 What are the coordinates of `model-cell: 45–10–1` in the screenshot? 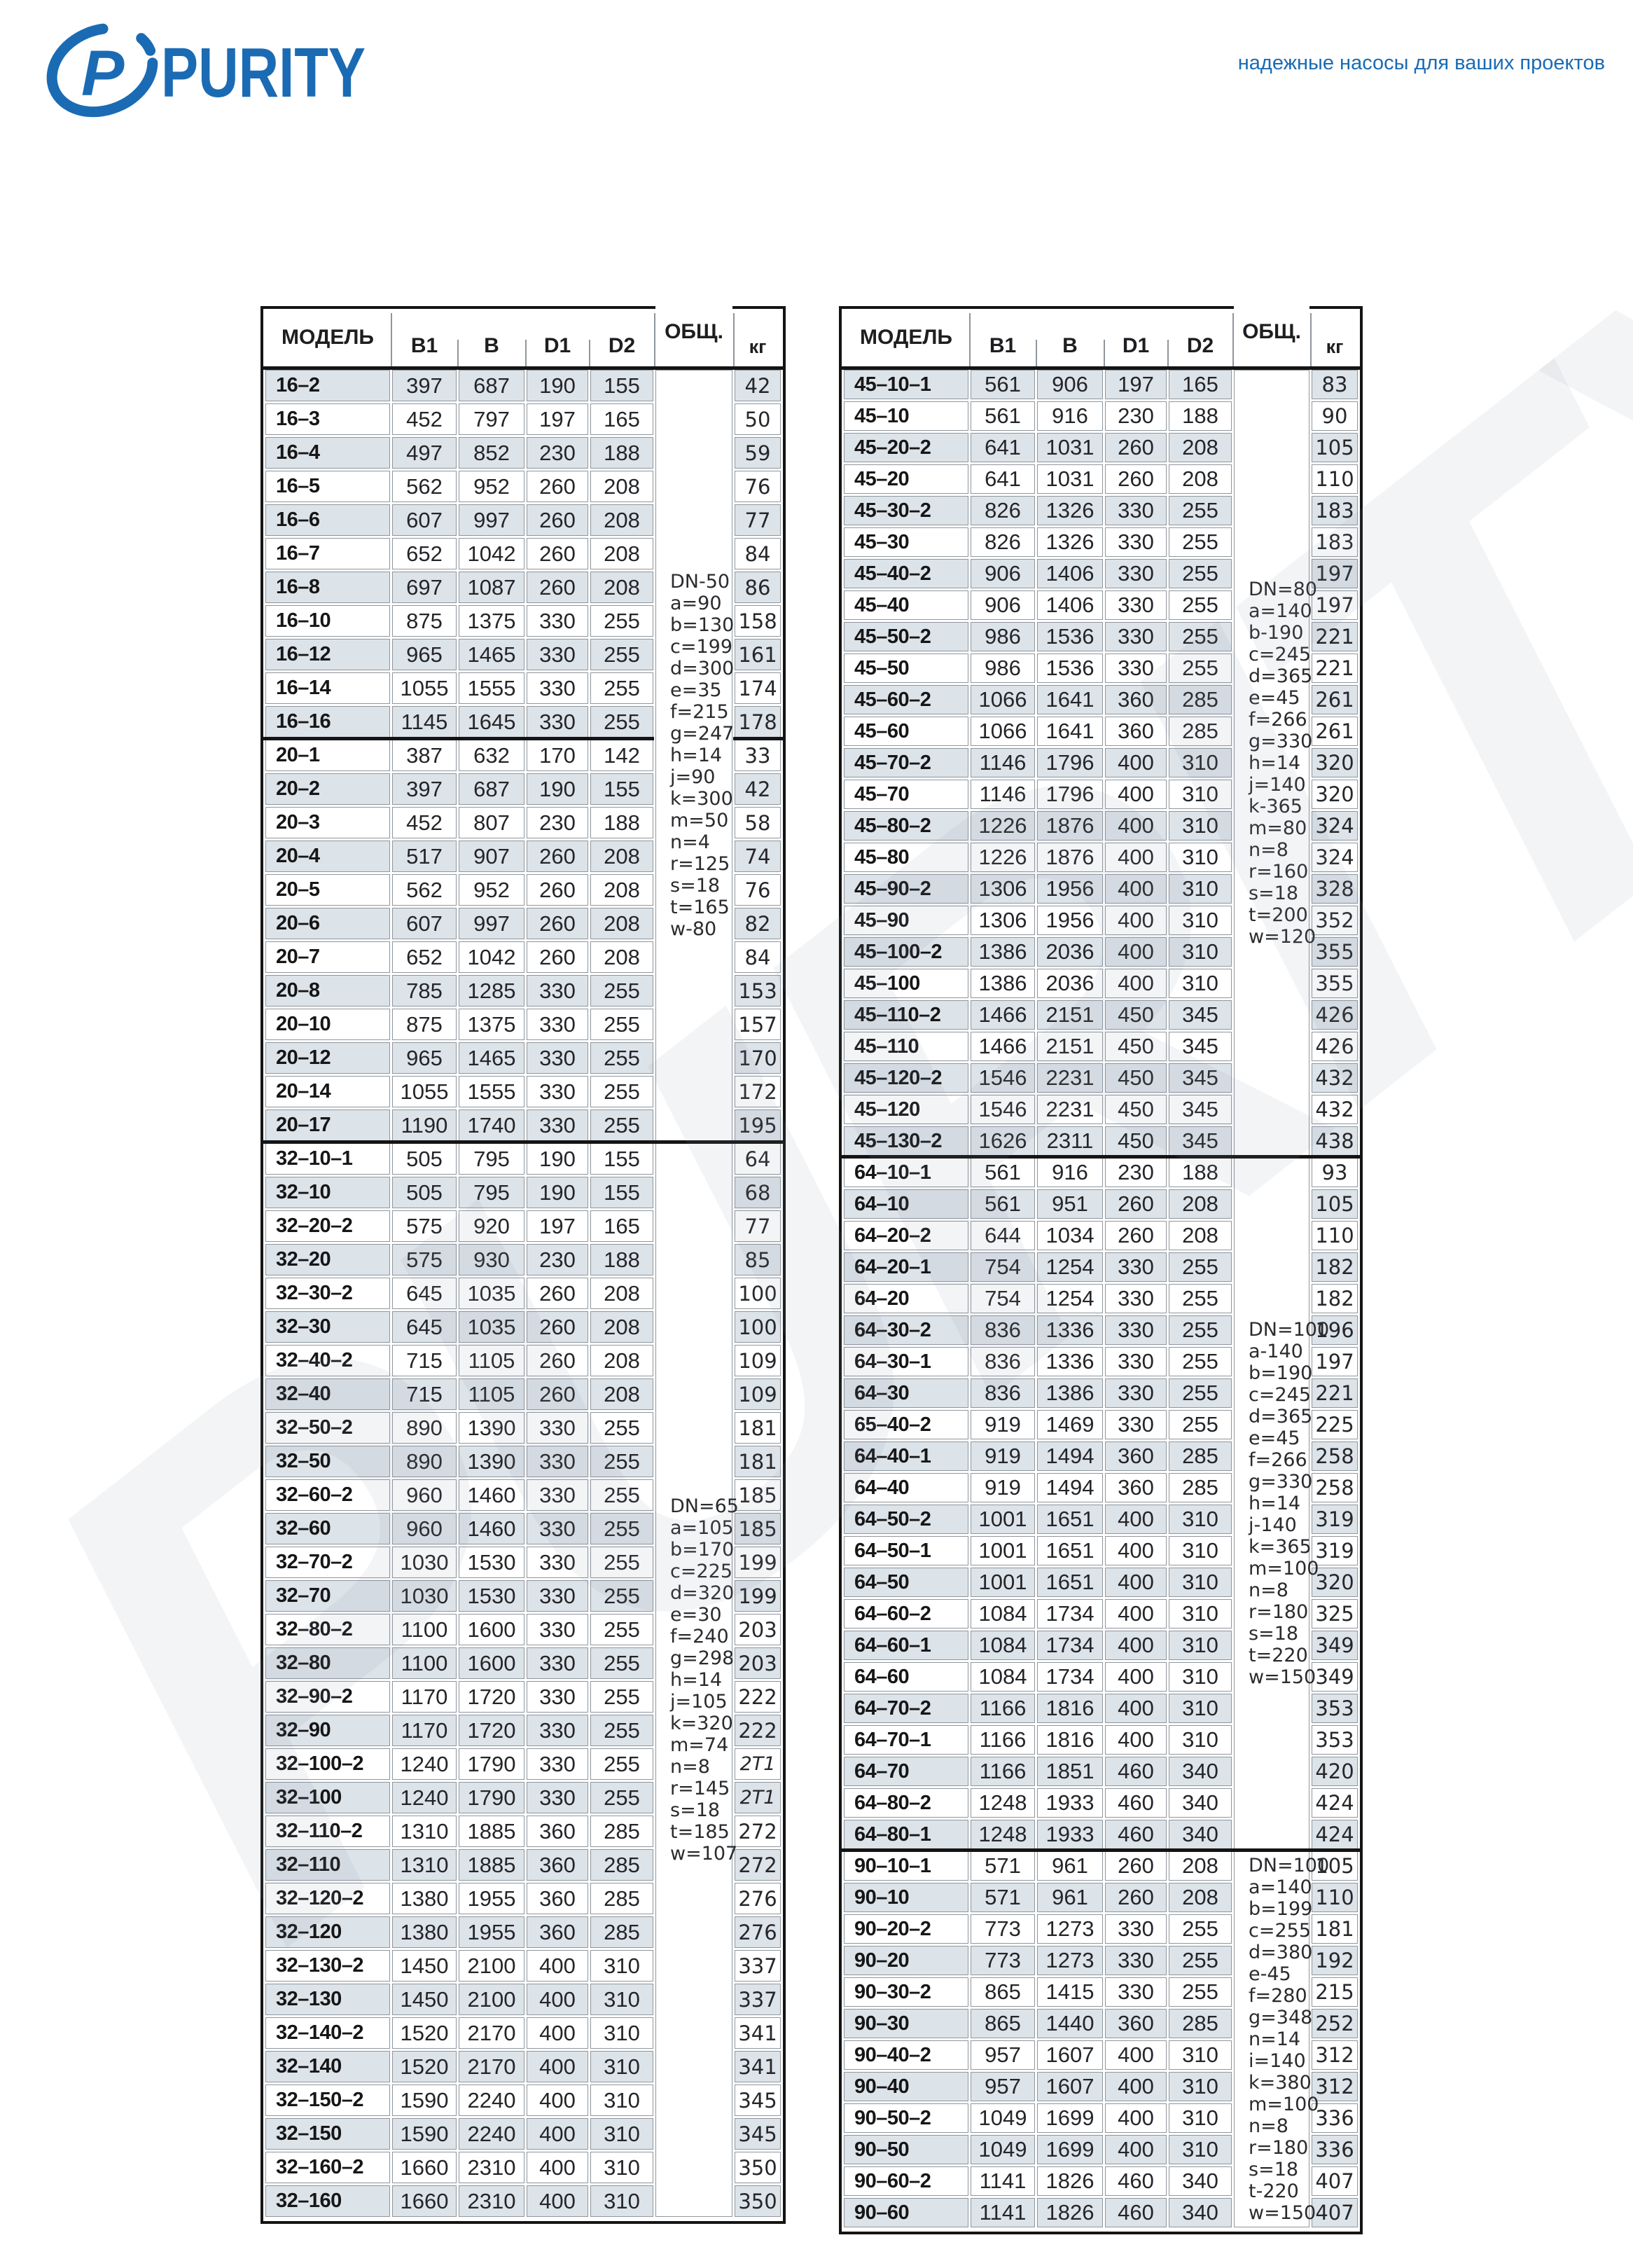 It's located at (906, 384).